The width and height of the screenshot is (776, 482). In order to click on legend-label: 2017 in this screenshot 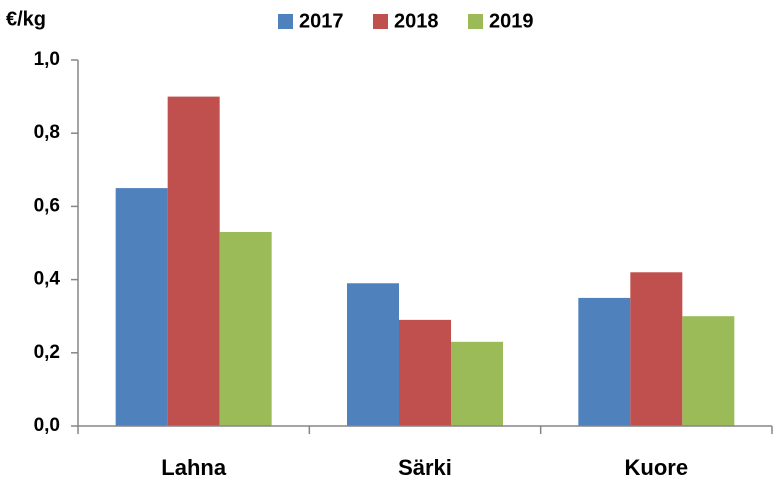, I will do `click(321, 21)`.